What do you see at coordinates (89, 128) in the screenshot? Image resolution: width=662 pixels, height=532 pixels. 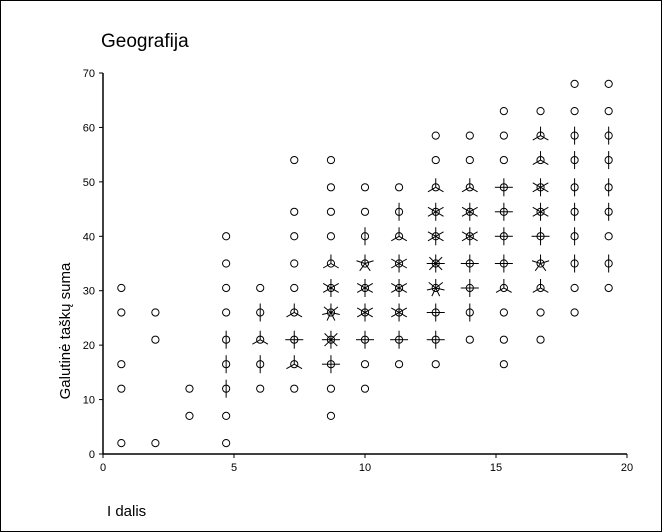 I see `y-tick-label: 60` at bounding box center [89, 128].